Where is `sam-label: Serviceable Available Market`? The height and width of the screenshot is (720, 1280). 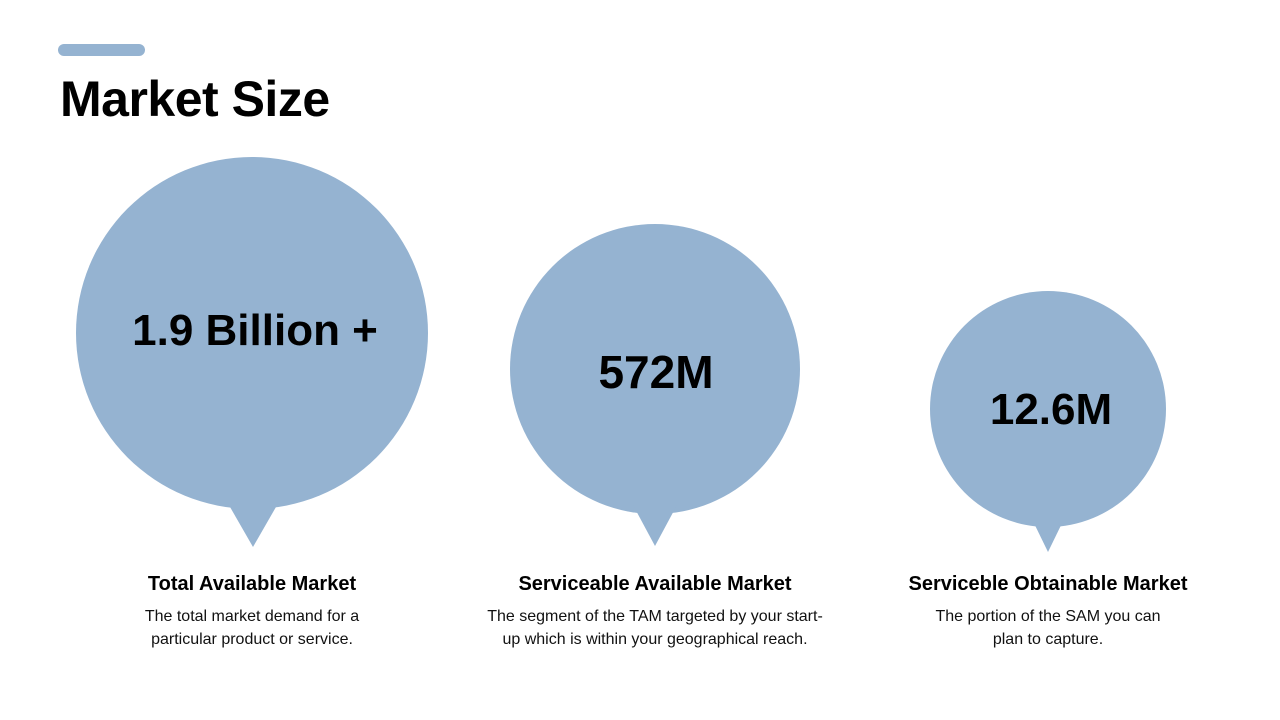 sam-label: Serviceable Available Market is located at coordinates (655, 584).